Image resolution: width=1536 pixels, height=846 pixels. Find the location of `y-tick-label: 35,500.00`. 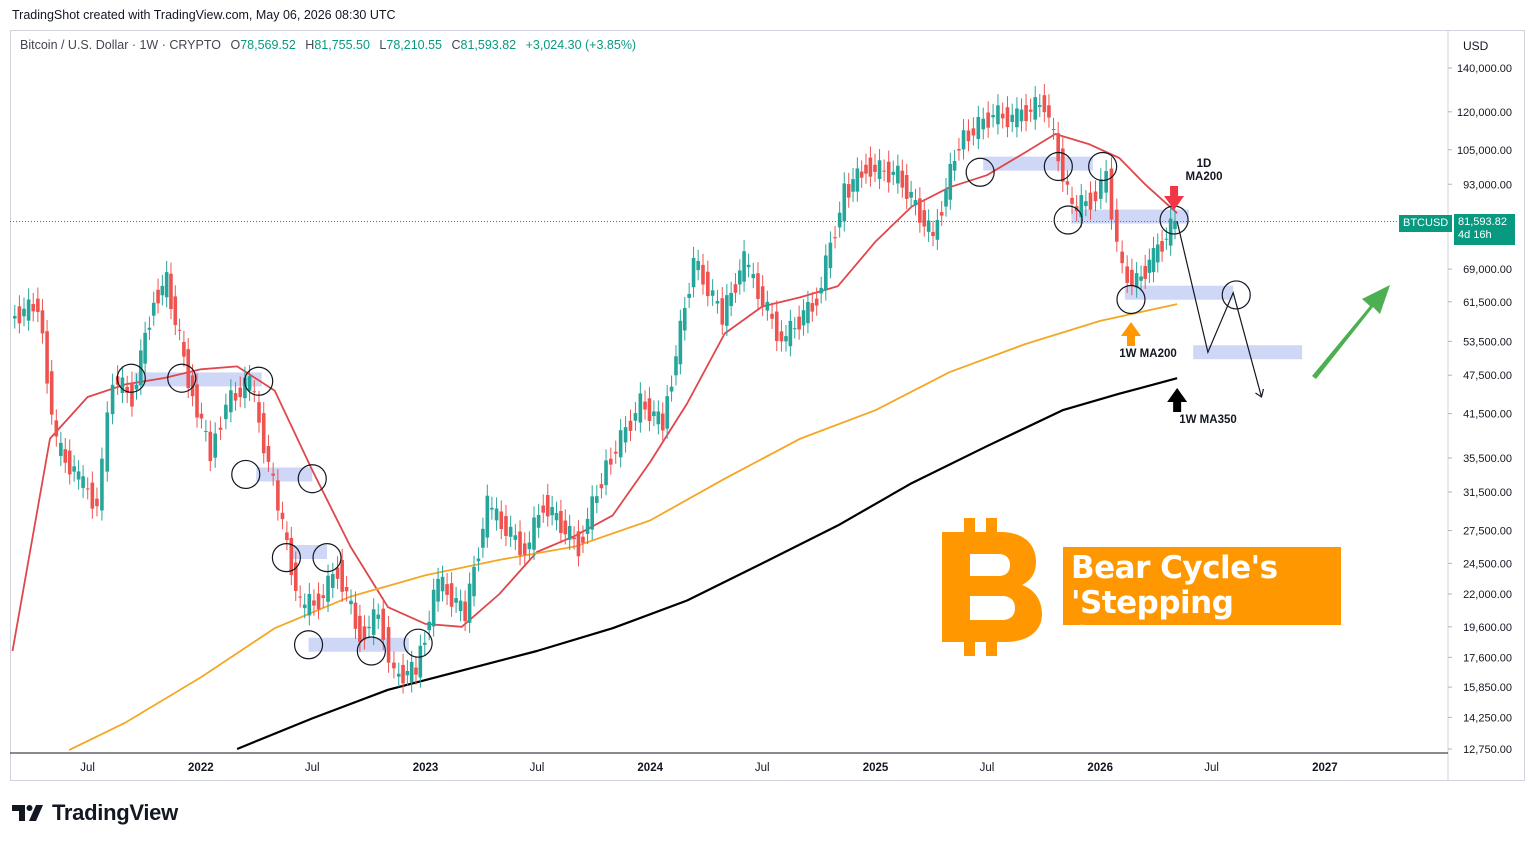

y-tick-label: 35,500.00 is located at coordinates (1487, 459).